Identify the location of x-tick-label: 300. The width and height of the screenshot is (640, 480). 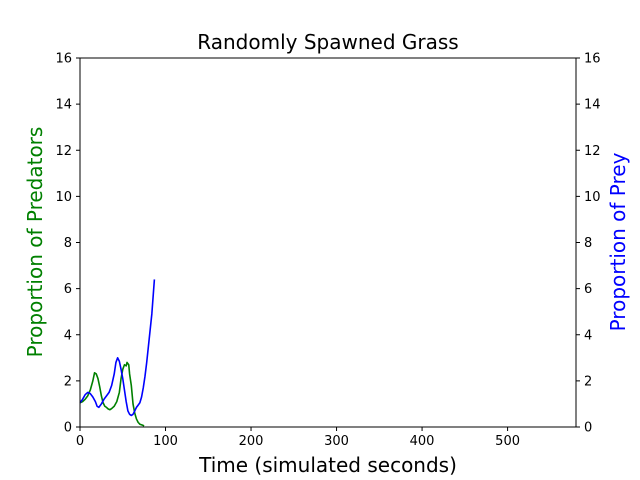
(336, 441).